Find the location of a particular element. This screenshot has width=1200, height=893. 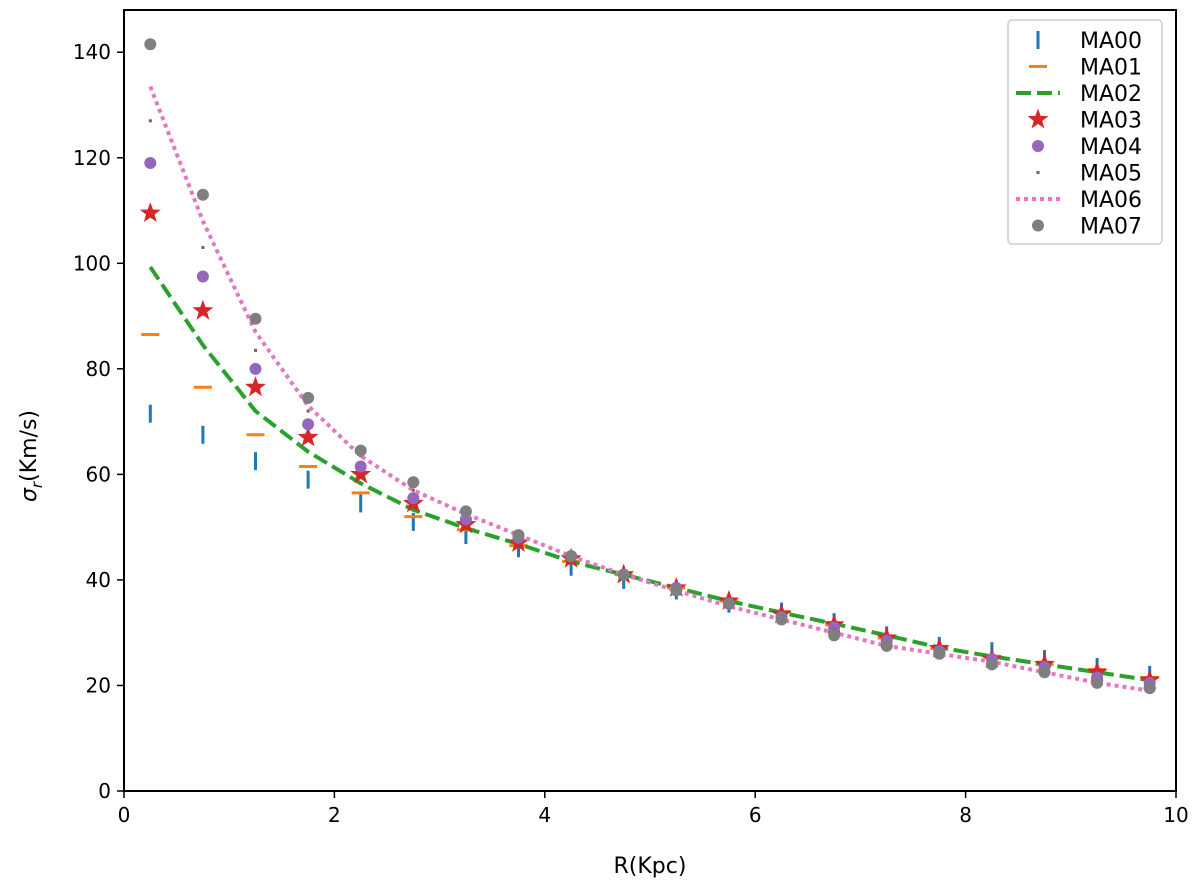

y-tick-label: 20 is located at coordinates (98, 685).